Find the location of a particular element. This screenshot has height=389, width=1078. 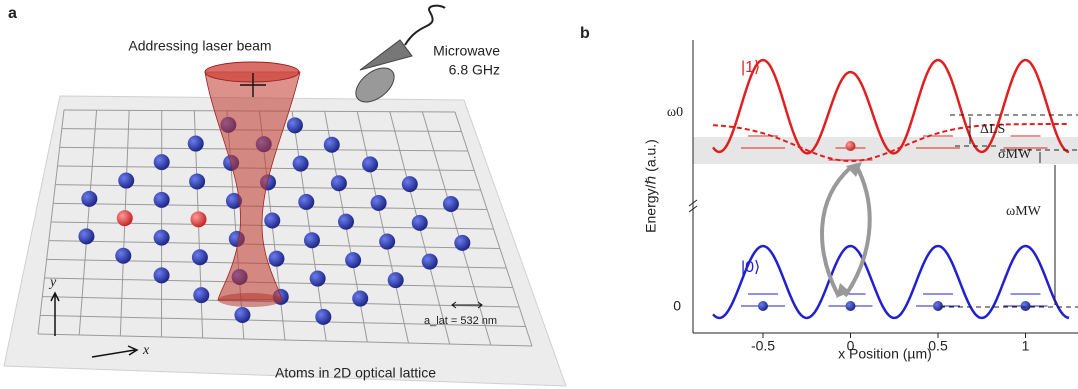

x-tick-label: 1 is located at coordinates (1026, 346).